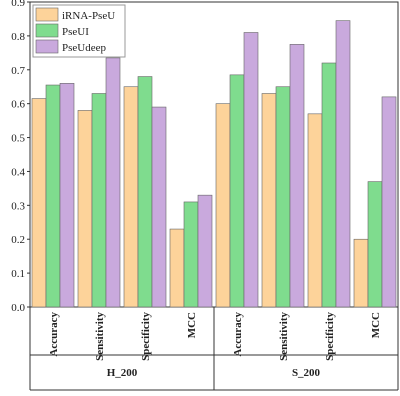  What do you see at coordinates (18, 4) in the screenshot?
I see `y-tick-label: 0.9` at bounding box center [18, 4].